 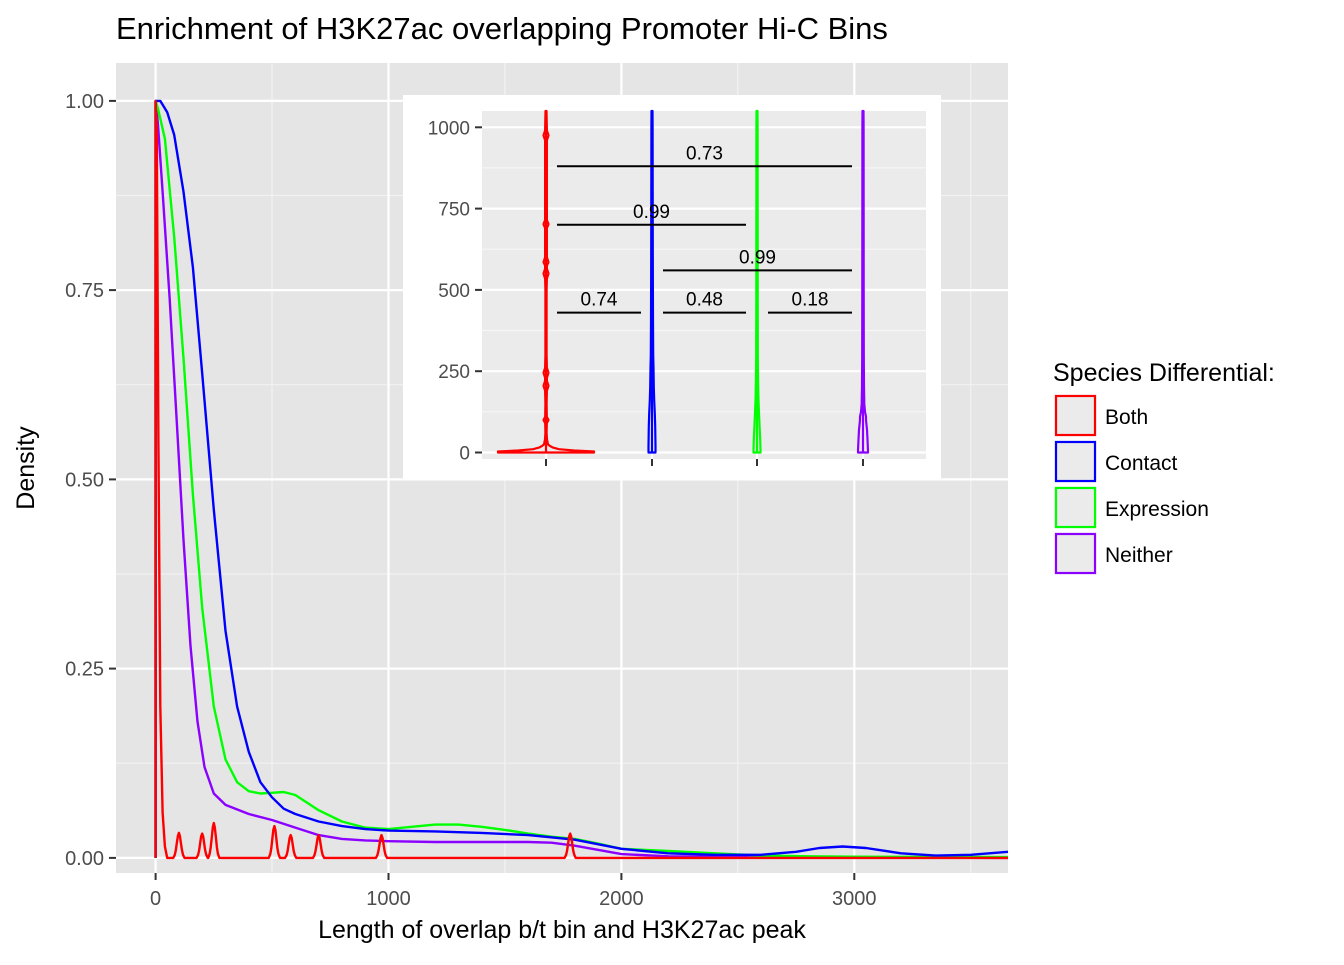 What do you see at coordinates (1126, 417) in the screenshot?
I see `legend-label-both: Both` at bounding box center [1126, 417].